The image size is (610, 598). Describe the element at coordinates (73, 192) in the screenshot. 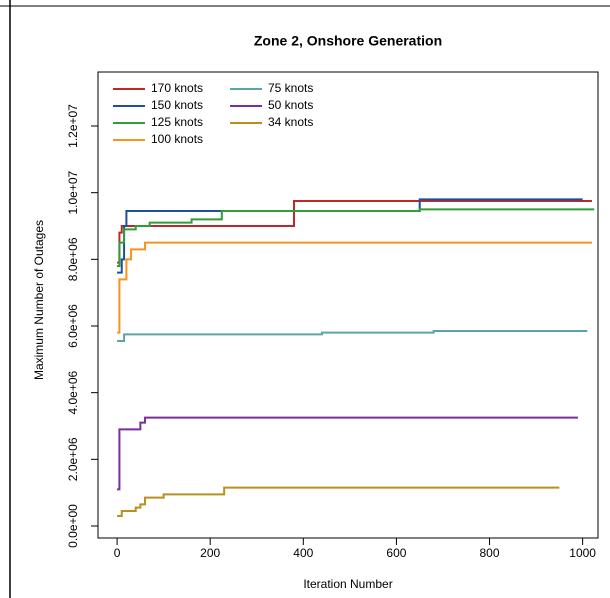

I see `y-tick-label: 1.0e+07` at that location.